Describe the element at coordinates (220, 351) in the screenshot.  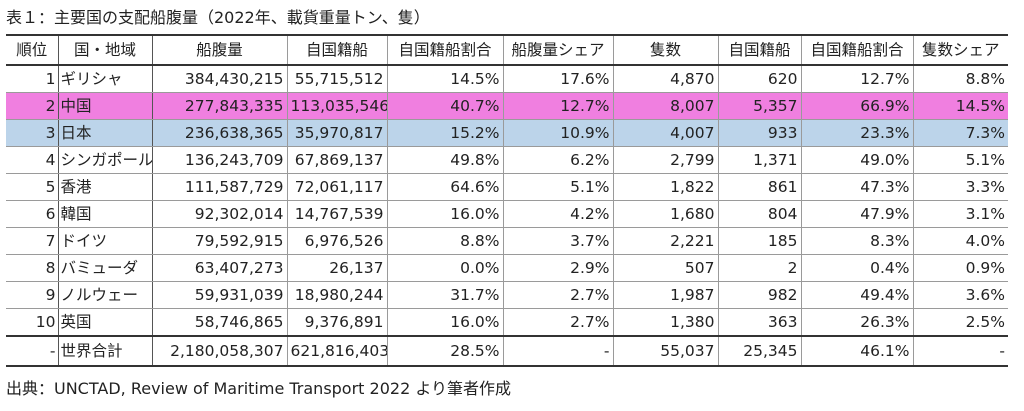
I see `cell-dwt: 2,180,058,307` at that location.